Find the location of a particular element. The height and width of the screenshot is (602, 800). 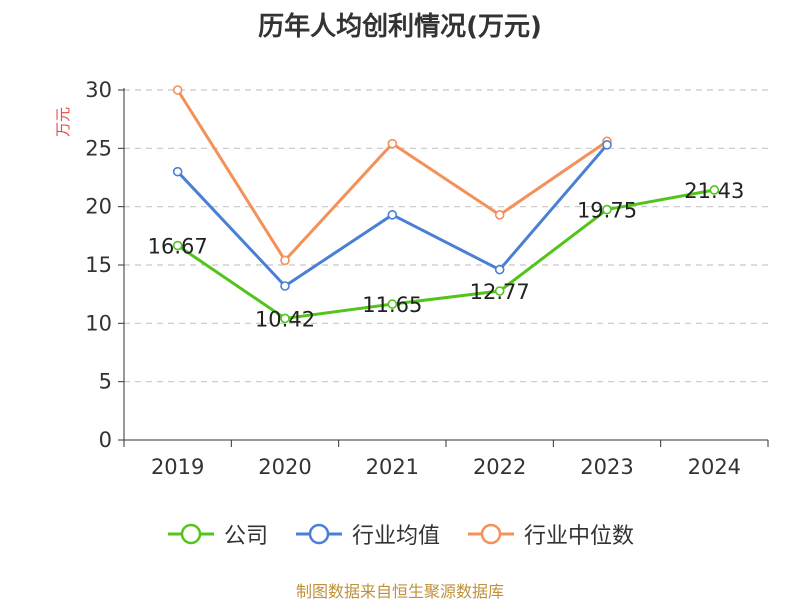

legend: 公司 行业均值 行业中位数 is located at coordinates (400, 534).